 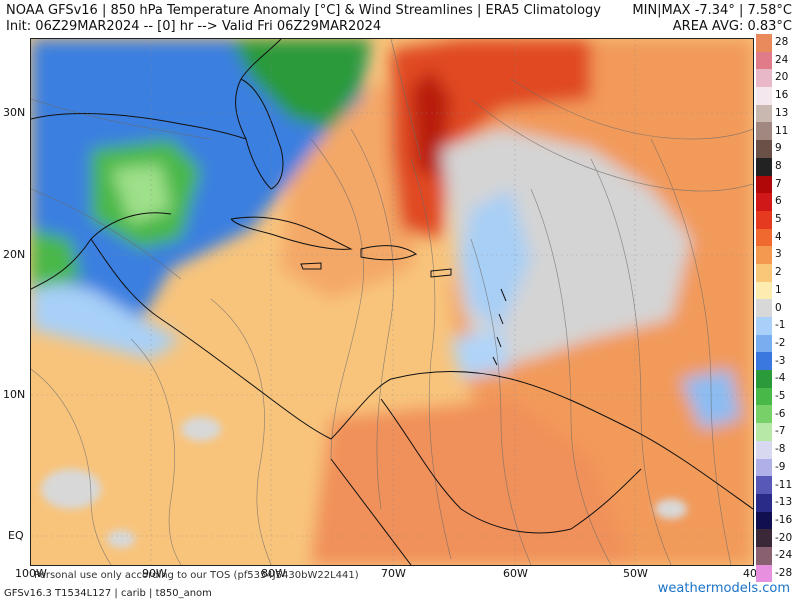 What do you see at coordinates (14, 254) in the screenshot?
I see `lat-label-20n: 20N` at bounding box center [14, 254].